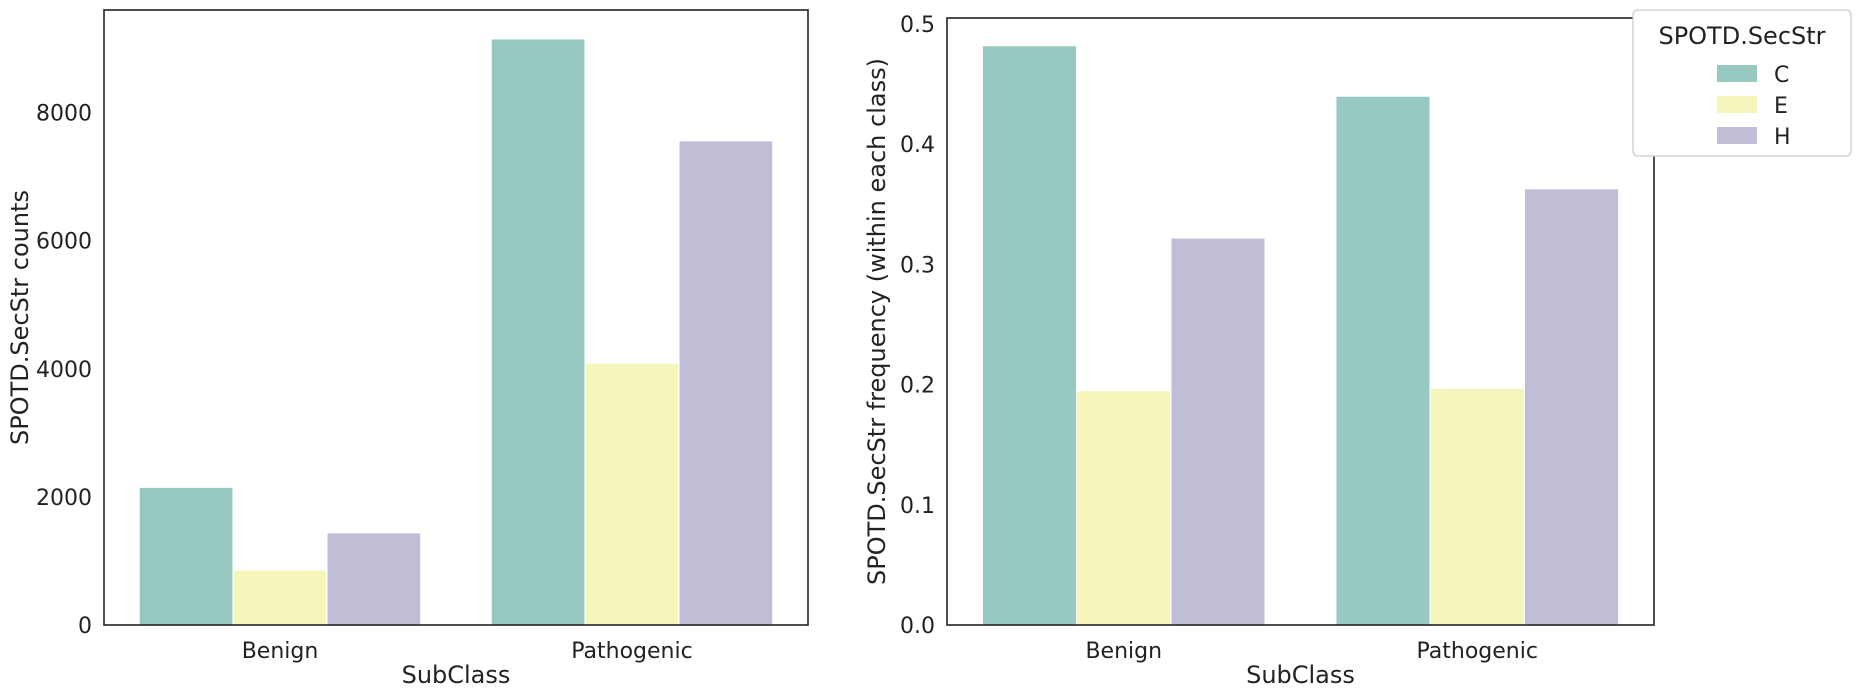  What do you see at coordinates (631, 651) in the screenshot?
I see `counts-xtick-label: Pathogenic` at bounding box center [631, 651].